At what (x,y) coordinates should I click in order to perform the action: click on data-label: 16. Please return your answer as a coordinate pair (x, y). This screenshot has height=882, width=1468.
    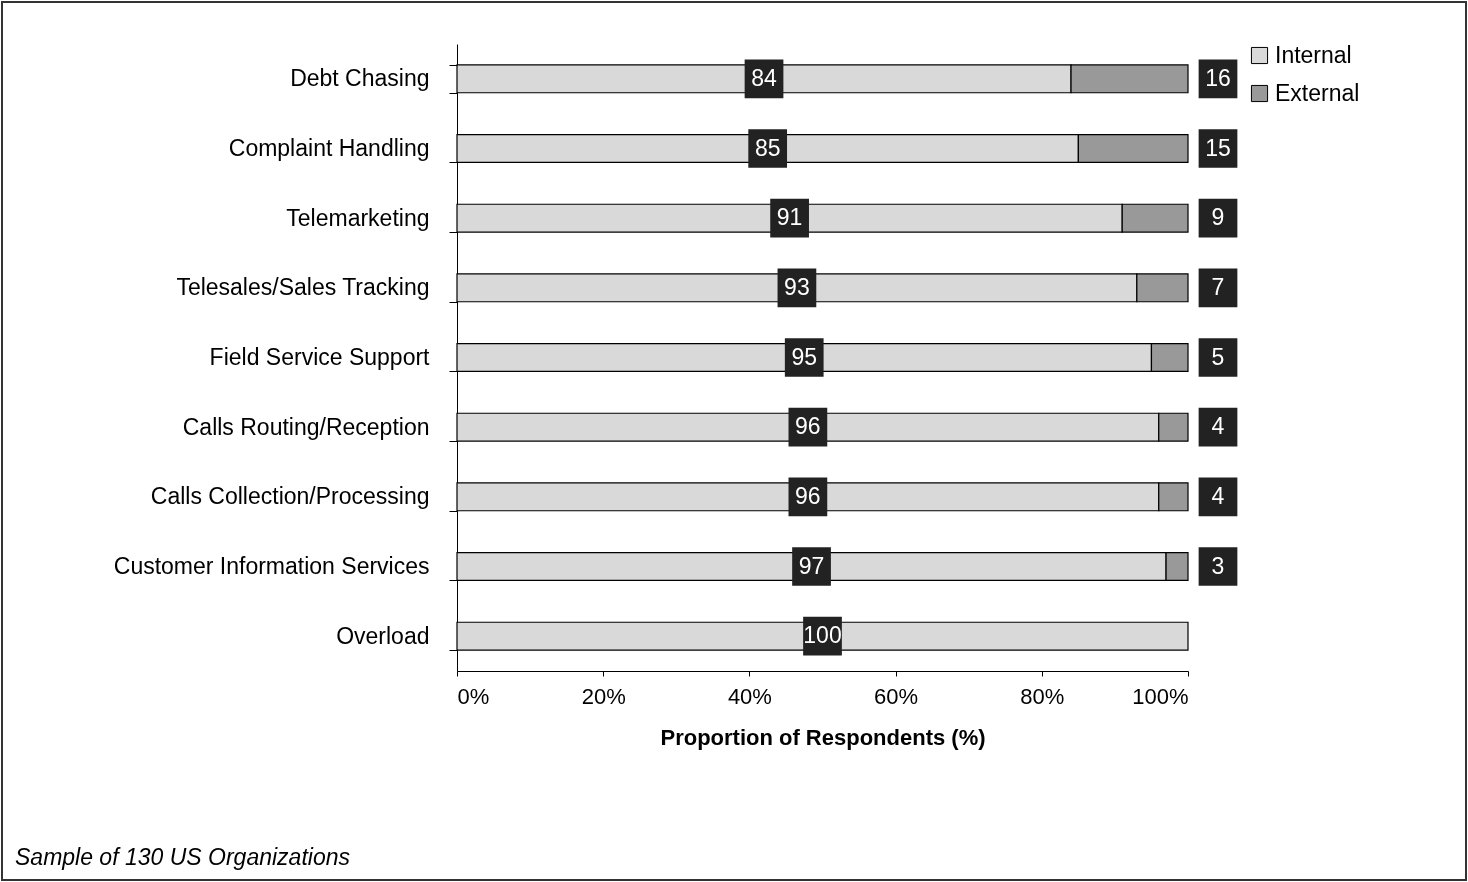
    Looking at the image, I should click on (1218, 77).